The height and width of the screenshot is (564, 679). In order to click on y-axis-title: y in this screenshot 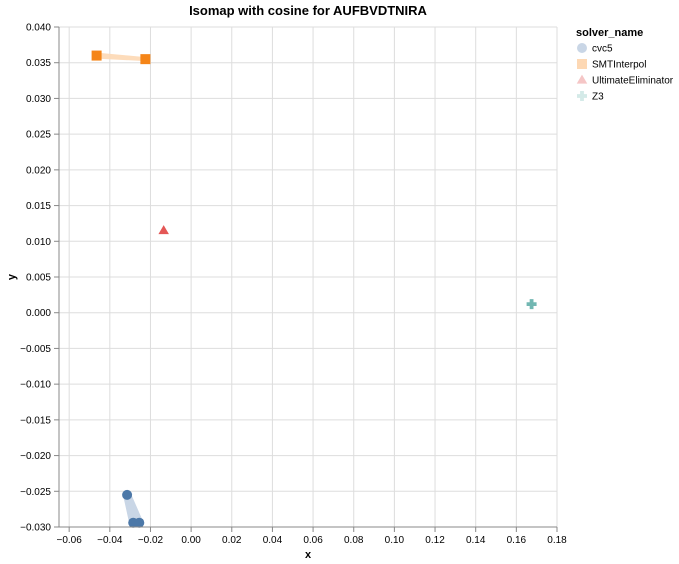, I will do `click(12, 276)`.